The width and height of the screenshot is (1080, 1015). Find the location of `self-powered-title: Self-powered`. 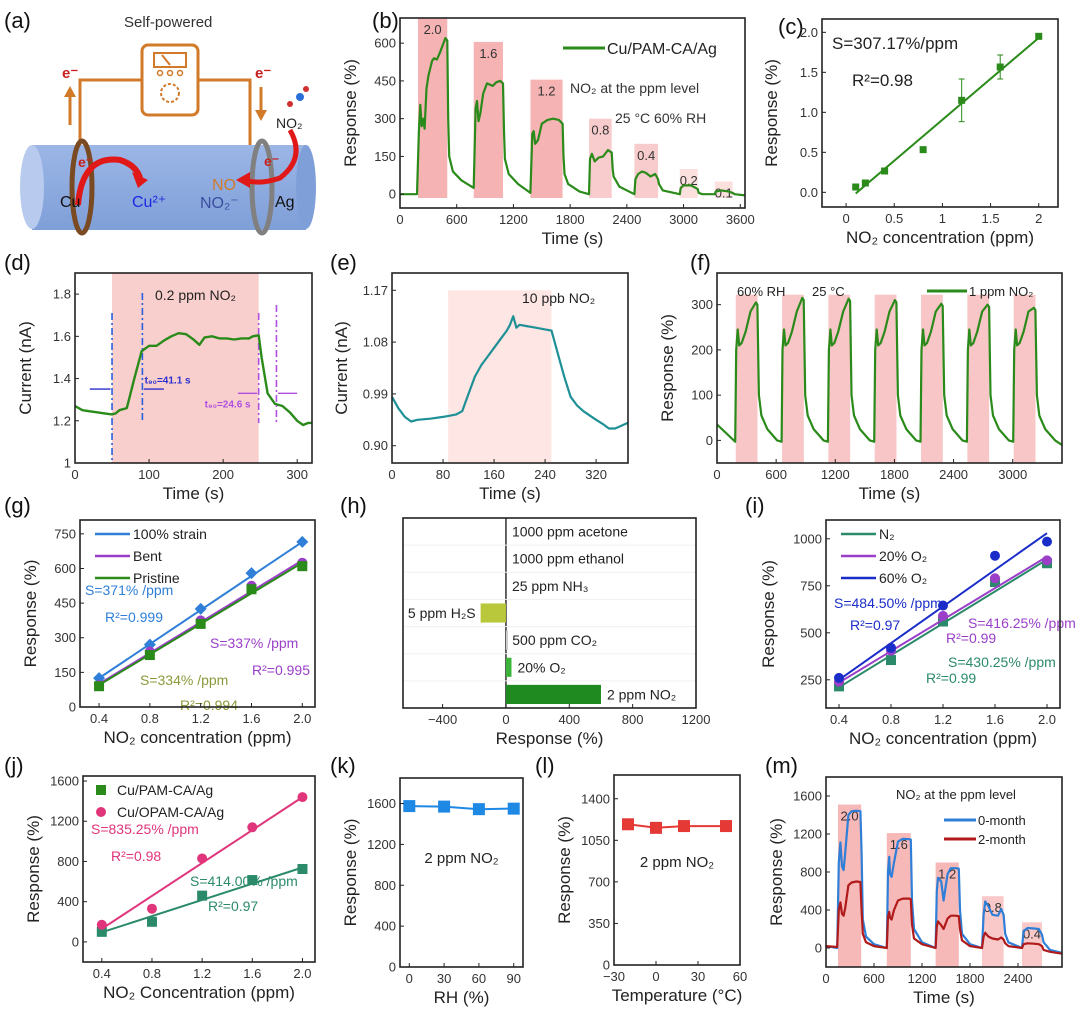

self-powered-title: Self-powered is located at coordinates (168, 22).